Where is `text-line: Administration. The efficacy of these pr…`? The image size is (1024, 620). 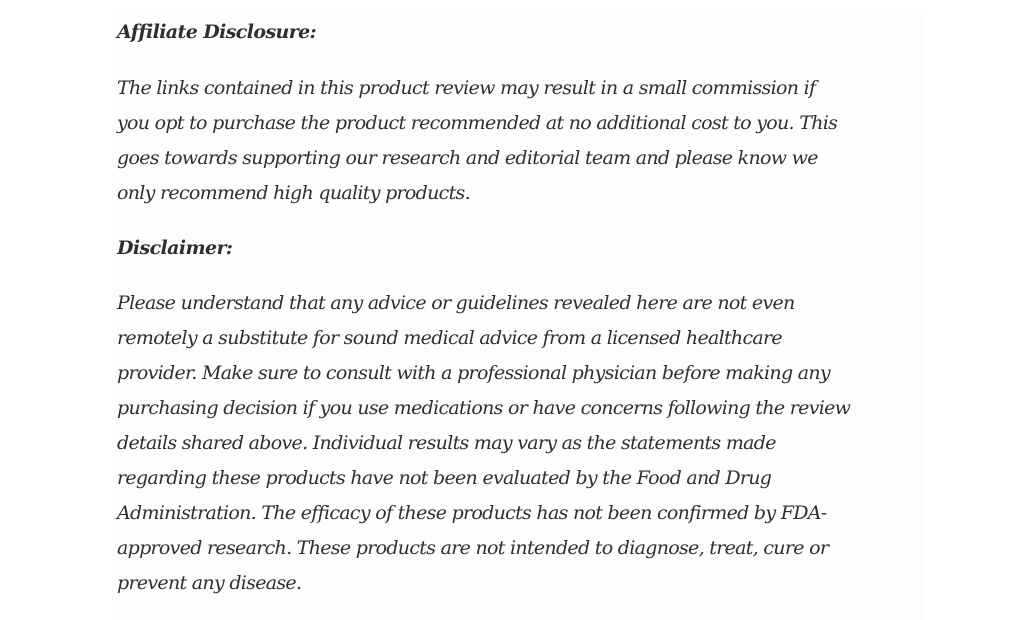 text-line: Administration. The efficacy of these pr… is located at coordinates (472, 513).